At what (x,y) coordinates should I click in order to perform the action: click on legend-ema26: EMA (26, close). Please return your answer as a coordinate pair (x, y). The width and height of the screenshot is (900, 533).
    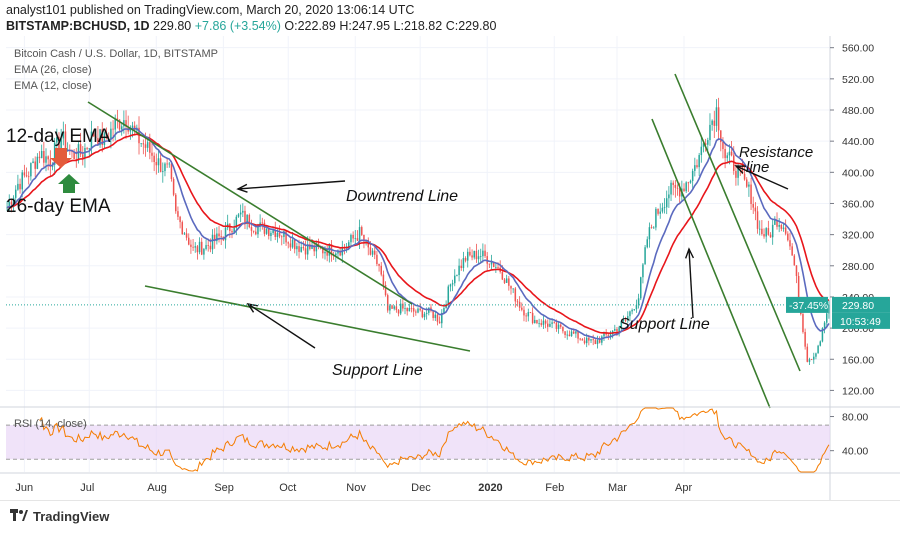
    Looking at the image, I should click on (53, 70).